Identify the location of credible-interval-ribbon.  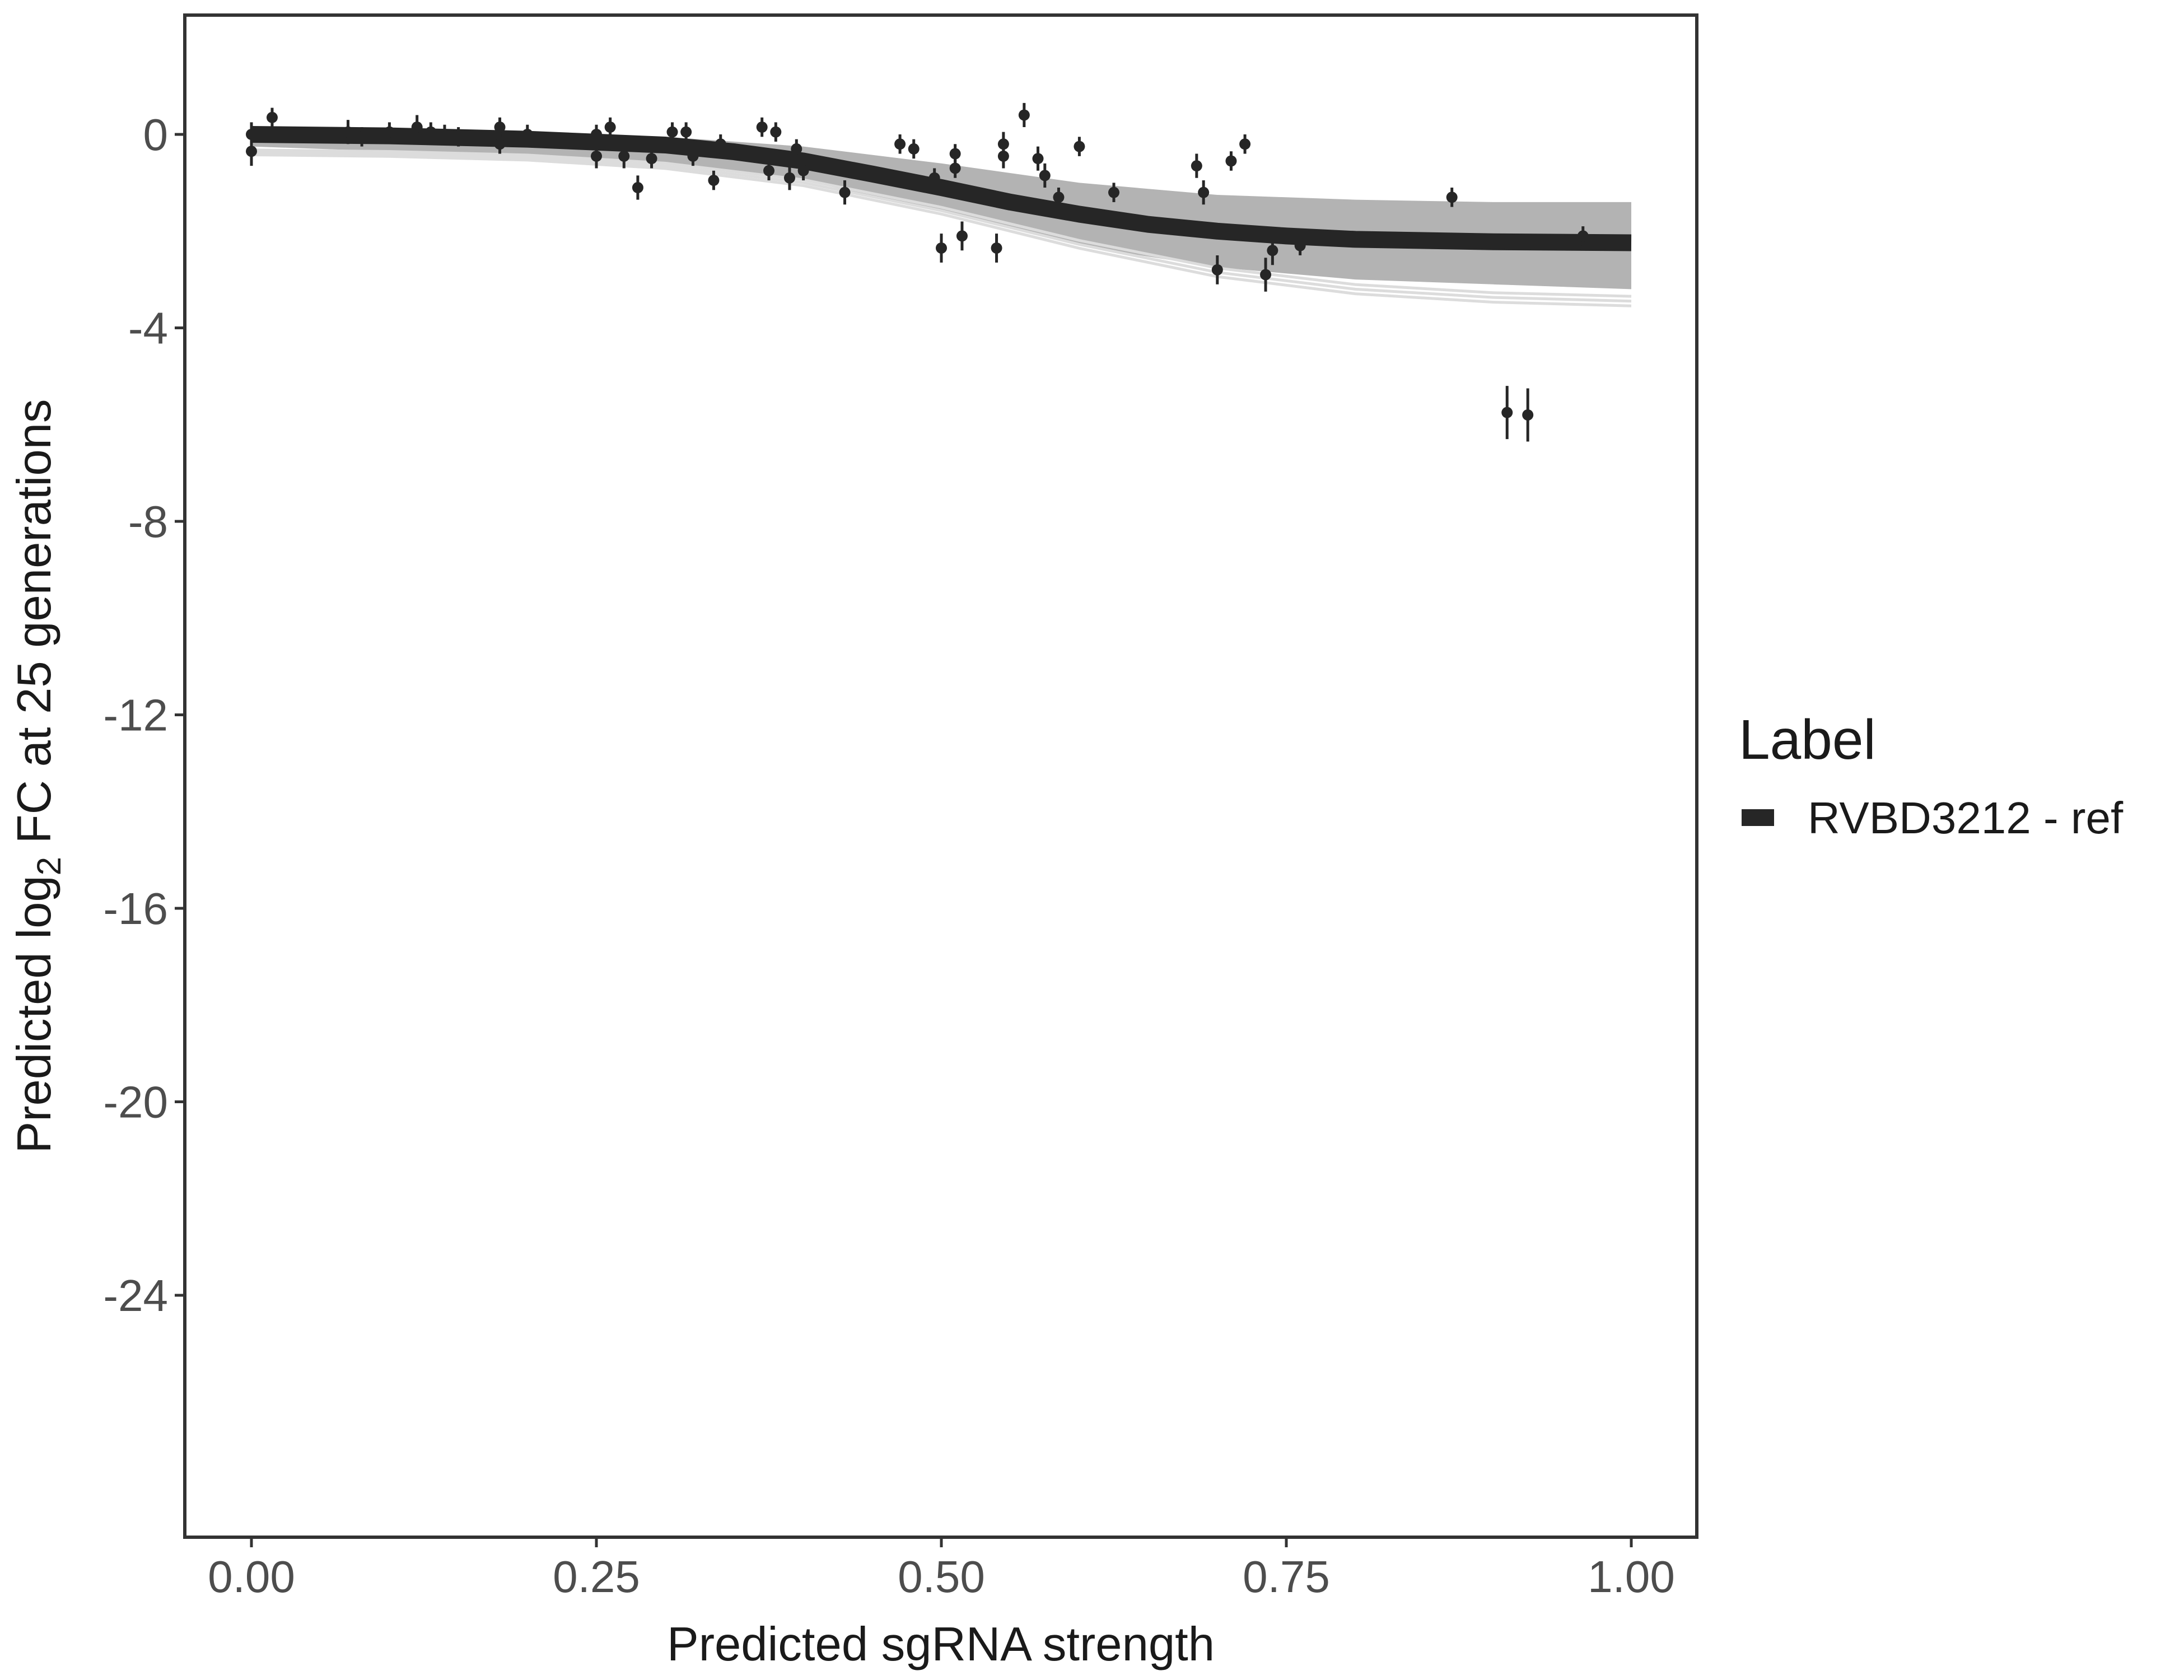
(942, 220).